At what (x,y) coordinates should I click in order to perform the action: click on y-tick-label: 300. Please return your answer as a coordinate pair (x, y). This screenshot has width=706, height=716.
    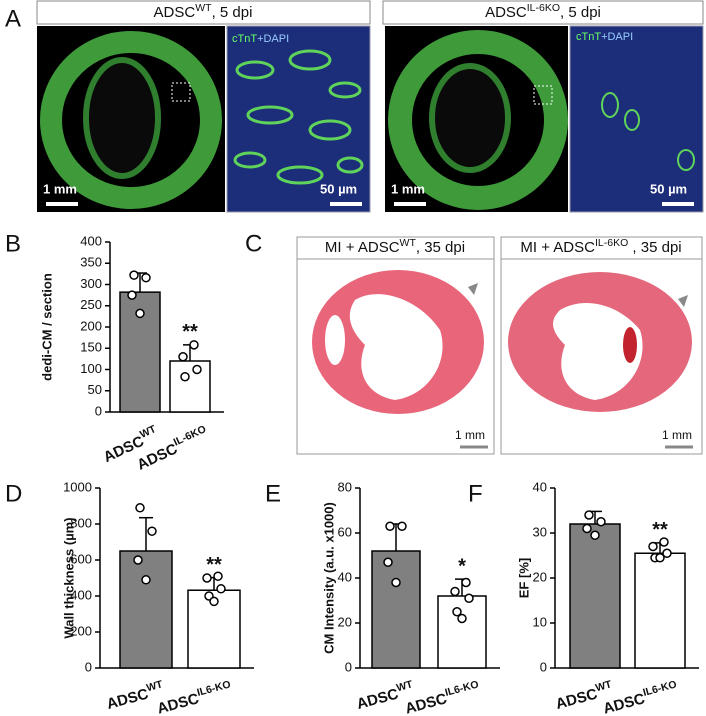
    Looking at the image, I should click on (91, 283).